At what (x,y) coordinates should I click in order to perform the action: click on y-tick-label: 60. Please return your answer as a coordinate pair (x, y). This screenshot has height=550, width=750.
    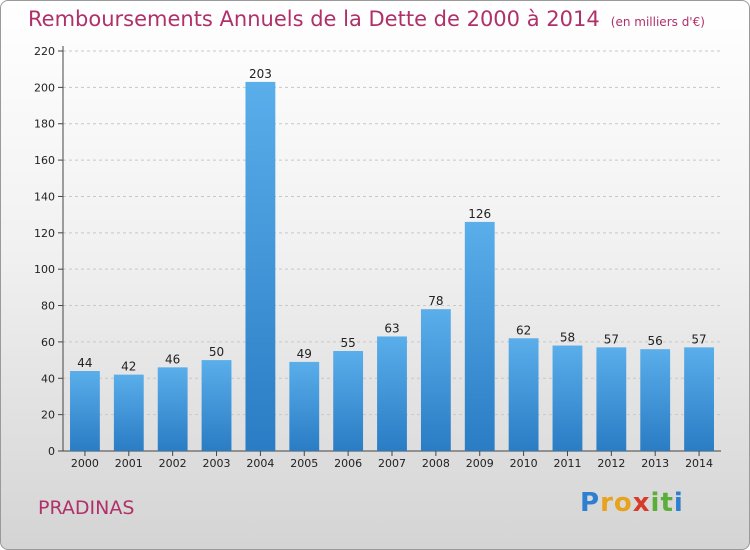
    Looking at the image, I should click on (48, 342).